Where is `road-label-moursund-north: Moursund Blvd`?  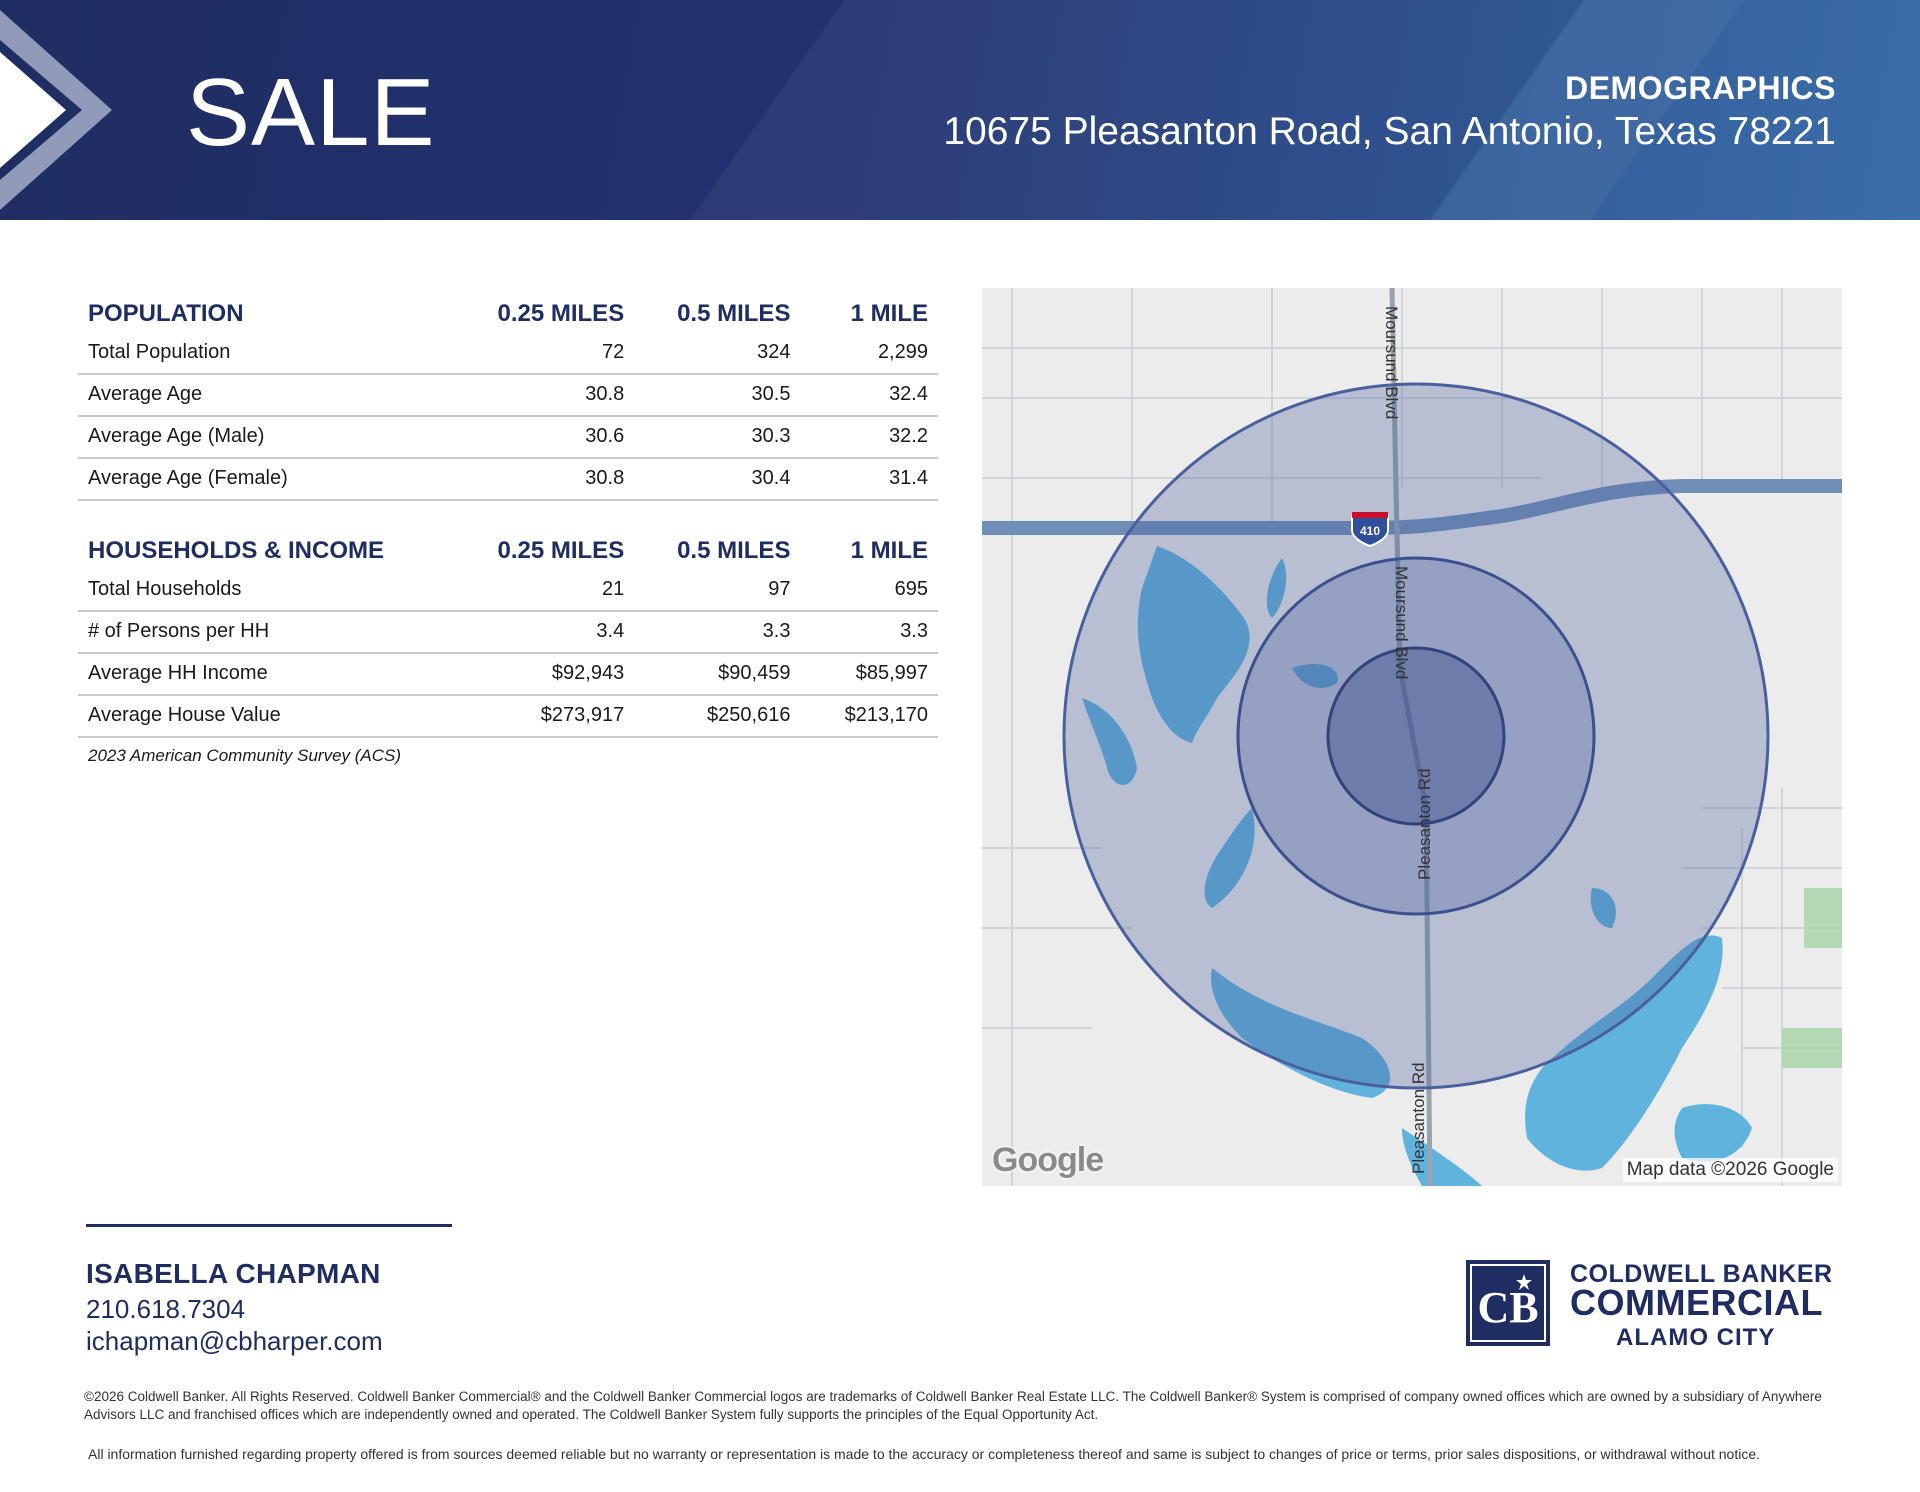 road-label-moursund-north: Moursund Blvd is located at coordinates (1391, 362).